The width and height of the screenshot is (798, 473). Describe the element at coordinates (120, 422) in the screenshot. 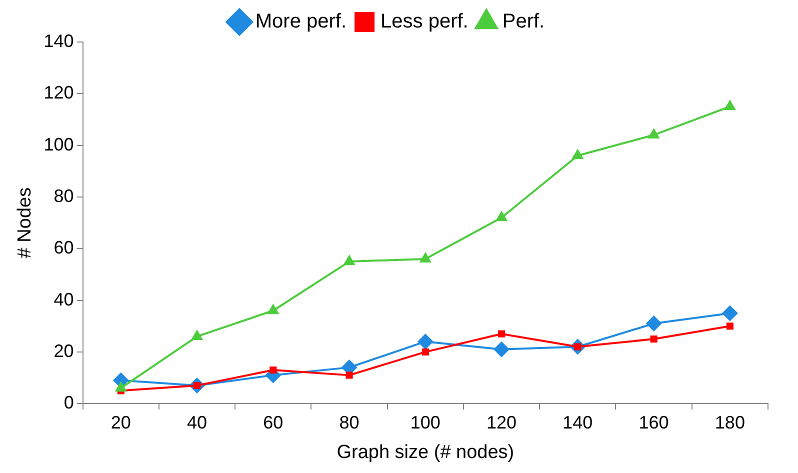

I see `x-tick-label: 20` at that location.